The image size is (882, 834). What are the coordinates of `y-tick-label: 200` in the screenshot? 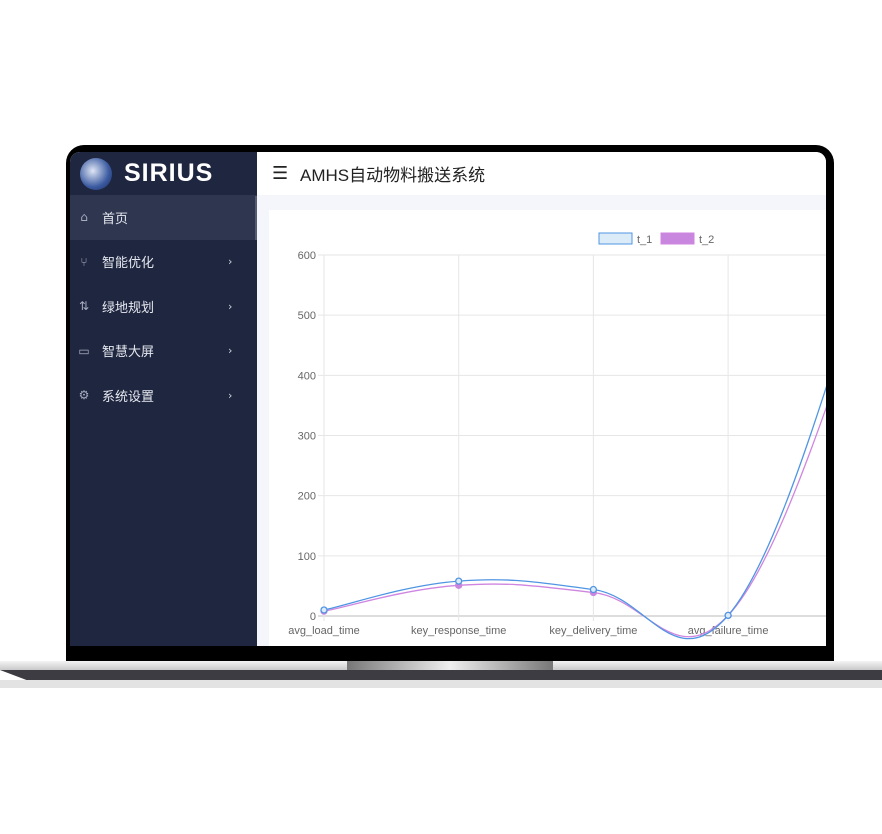 It's located at (307, 497).